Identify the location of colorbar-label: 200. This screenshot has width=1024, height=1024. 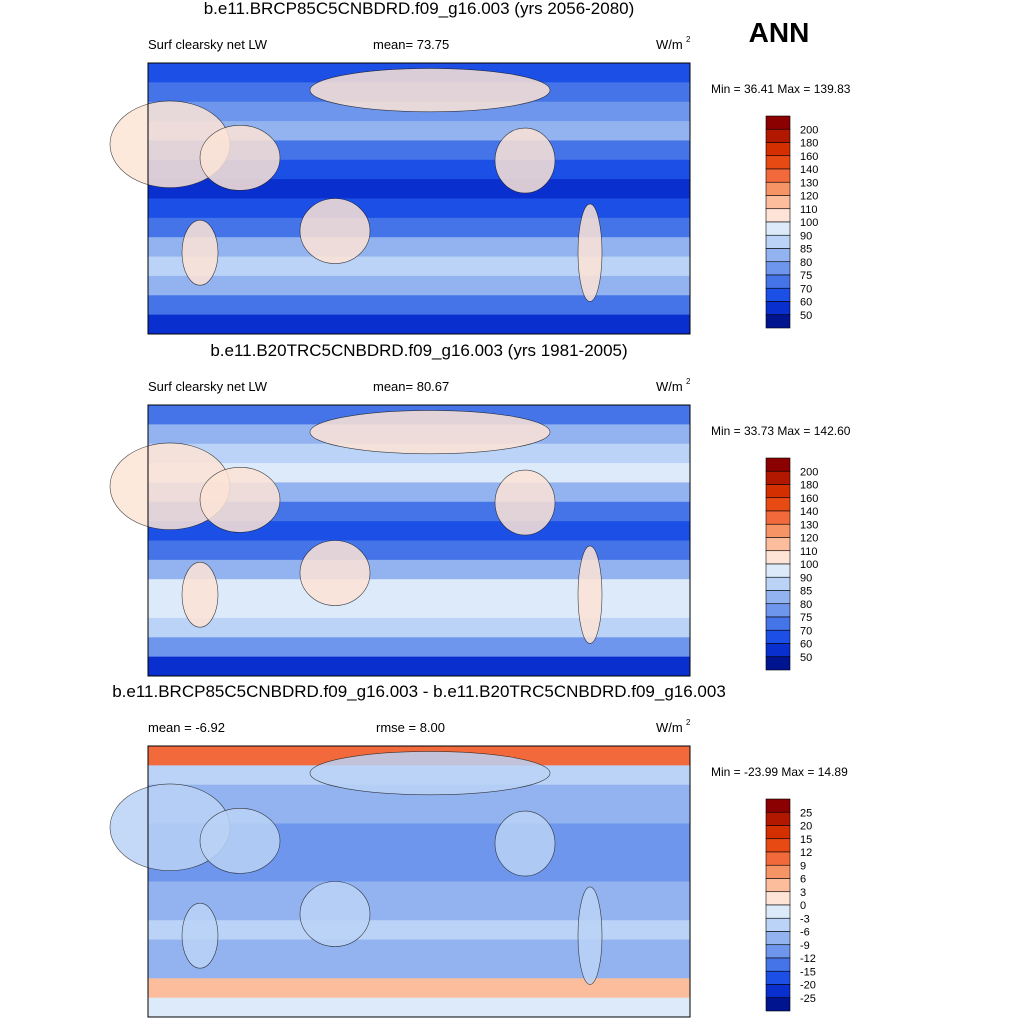
(809, 130).